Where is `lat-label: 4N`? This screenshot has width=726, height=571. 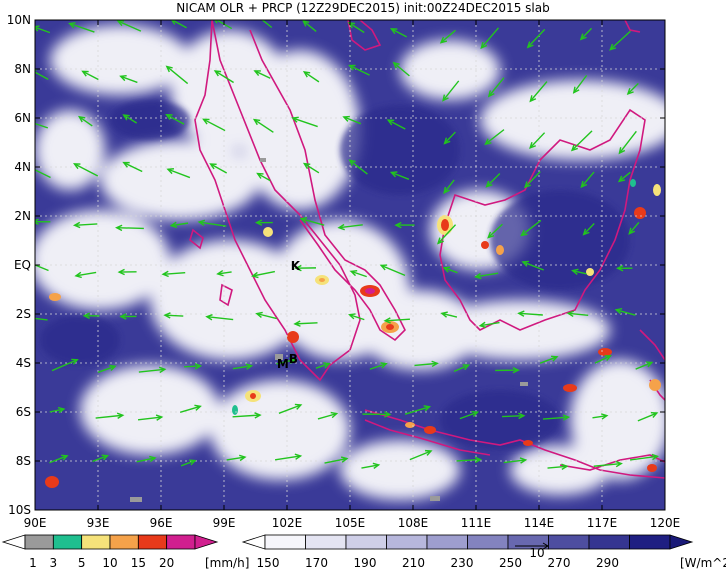
lat-label: 4N is located at coordinates (22, 167).